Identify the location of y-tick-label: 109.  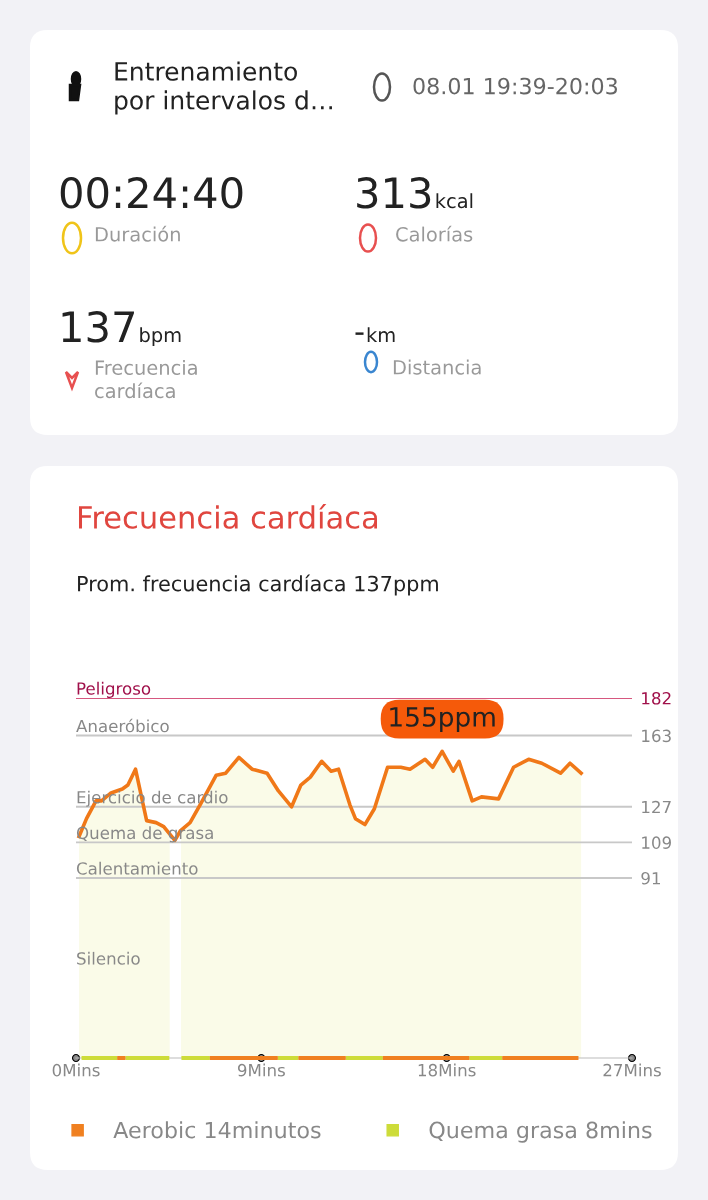
(656, 842).